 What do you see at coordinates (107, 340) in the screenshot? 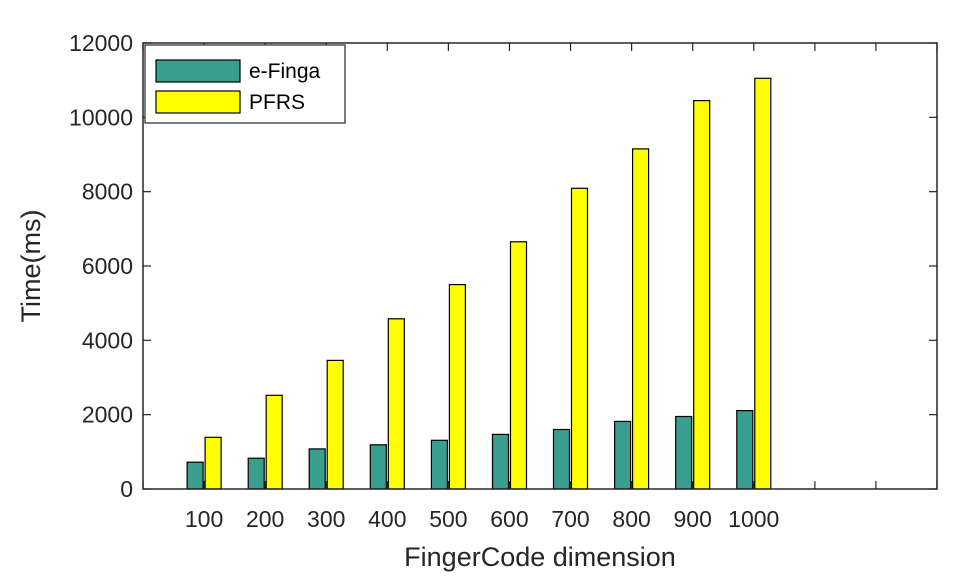
I see `y-tick-label-4000: 4000` at bounding box center [107, 340].